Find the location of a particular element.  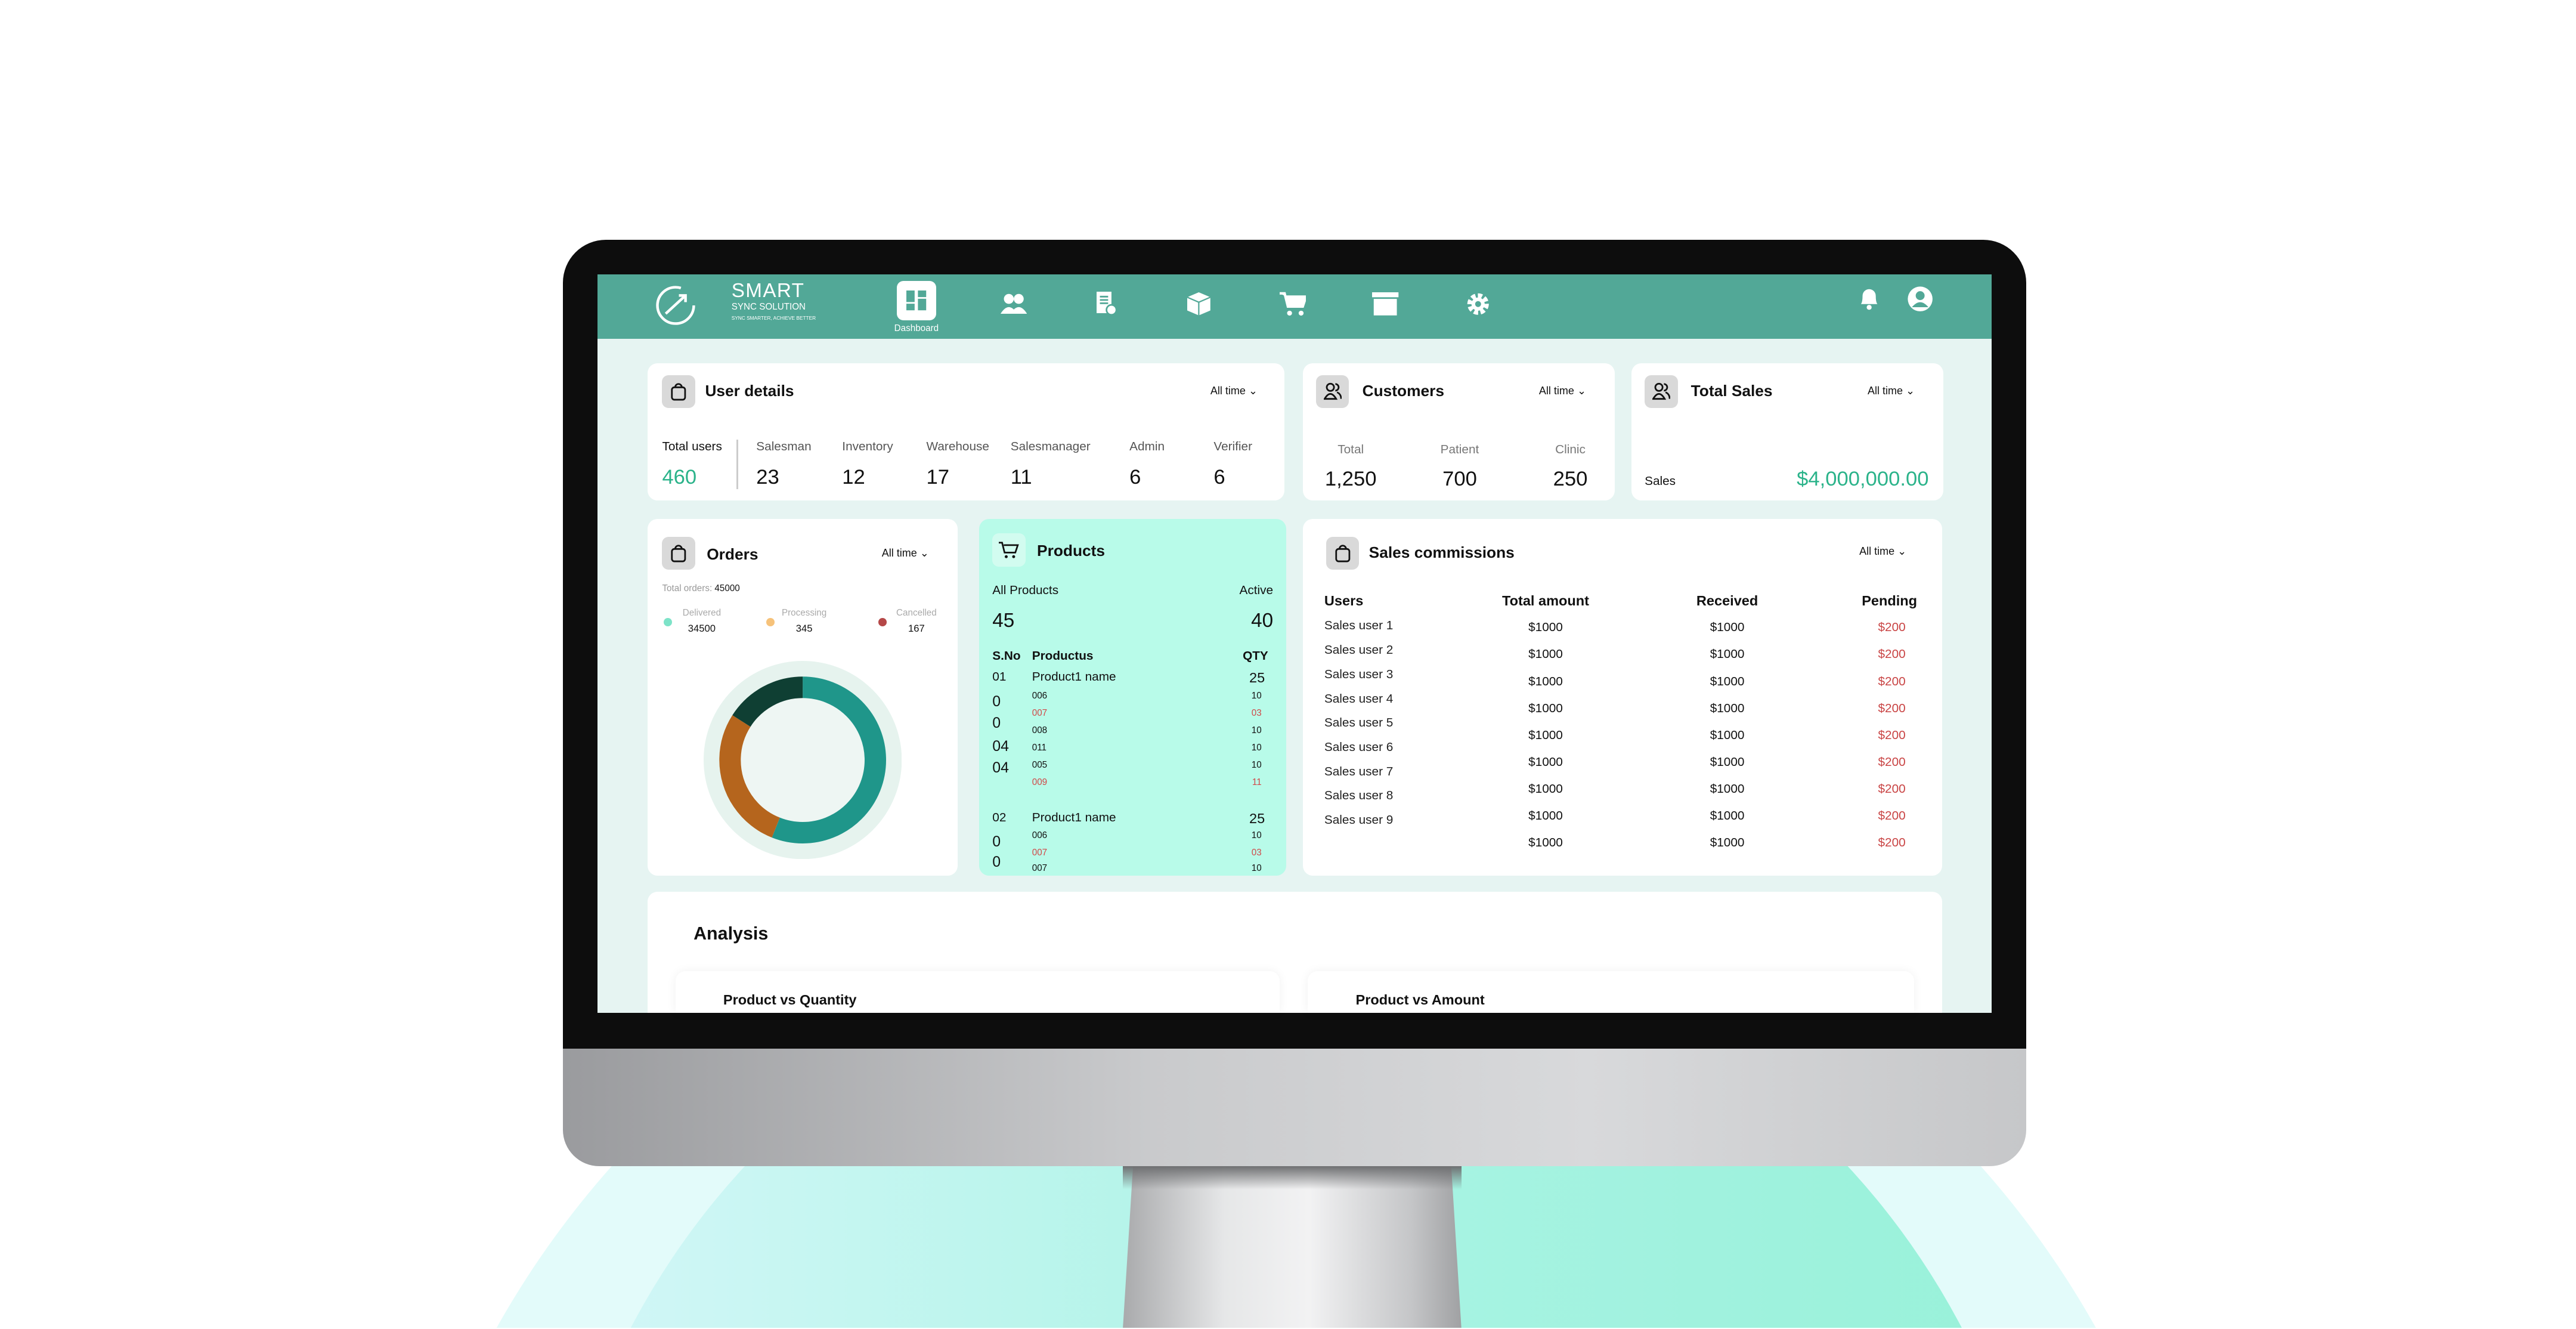

stat-label: Clinic is located at coordinates (1570, 450).